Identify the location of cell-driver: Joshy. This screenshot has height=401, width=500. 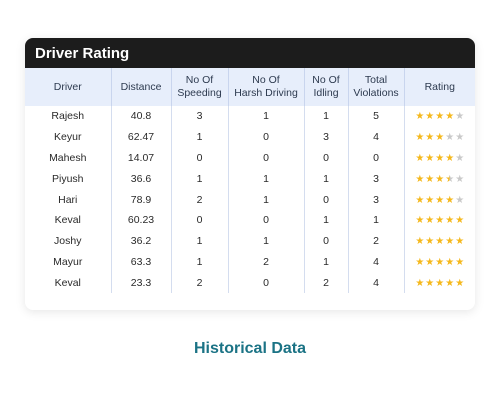
(68, 241).